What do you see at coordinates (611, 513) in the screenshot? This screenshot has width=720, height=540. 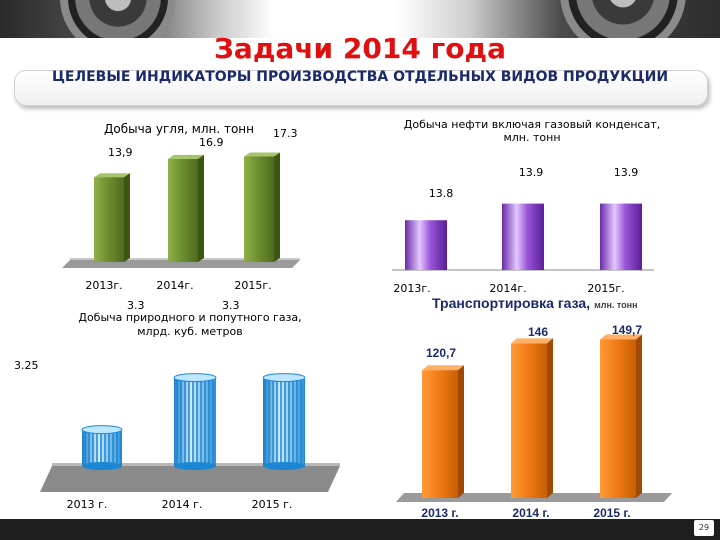 I see `transport-category-label: 2015 г.` at bounding box center [611, 513].